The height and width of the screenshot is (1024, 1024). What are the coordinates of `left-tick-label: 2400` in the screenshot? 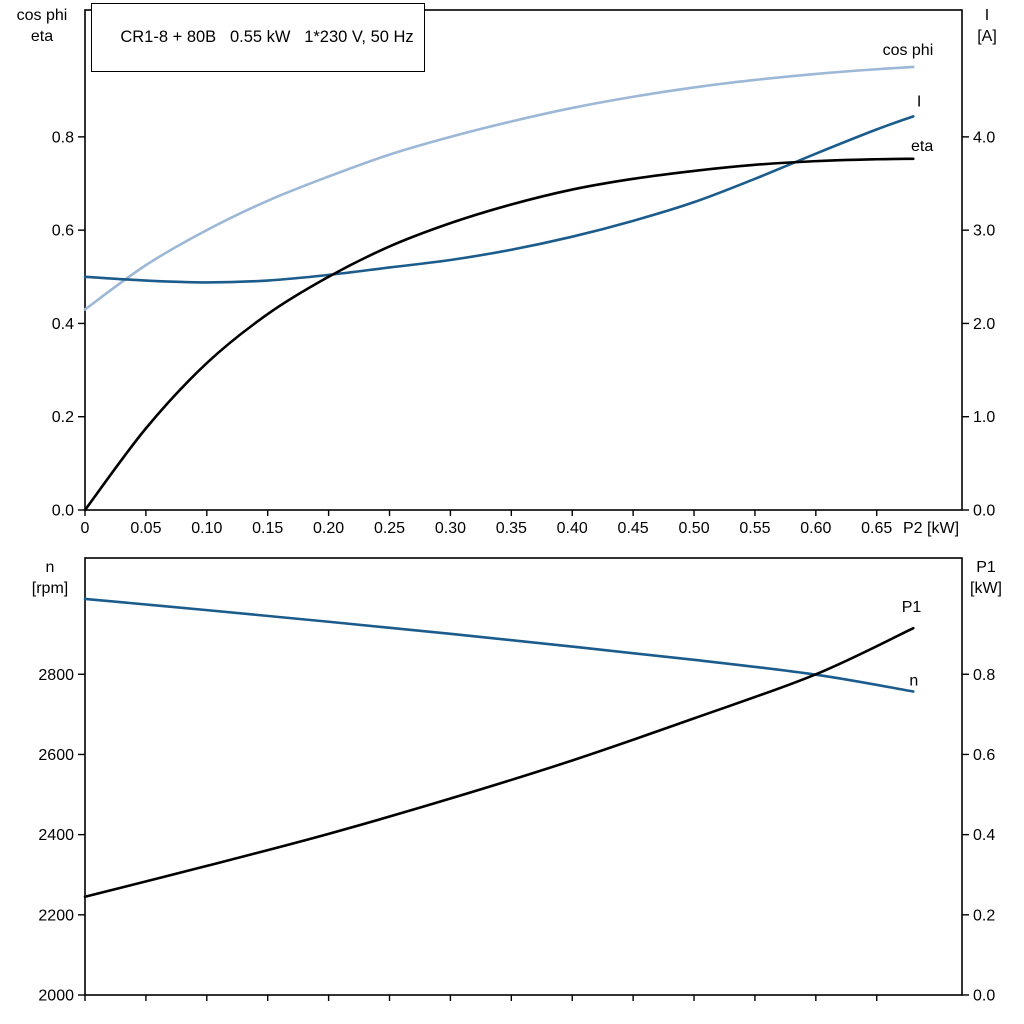 It's located at (56, 835).